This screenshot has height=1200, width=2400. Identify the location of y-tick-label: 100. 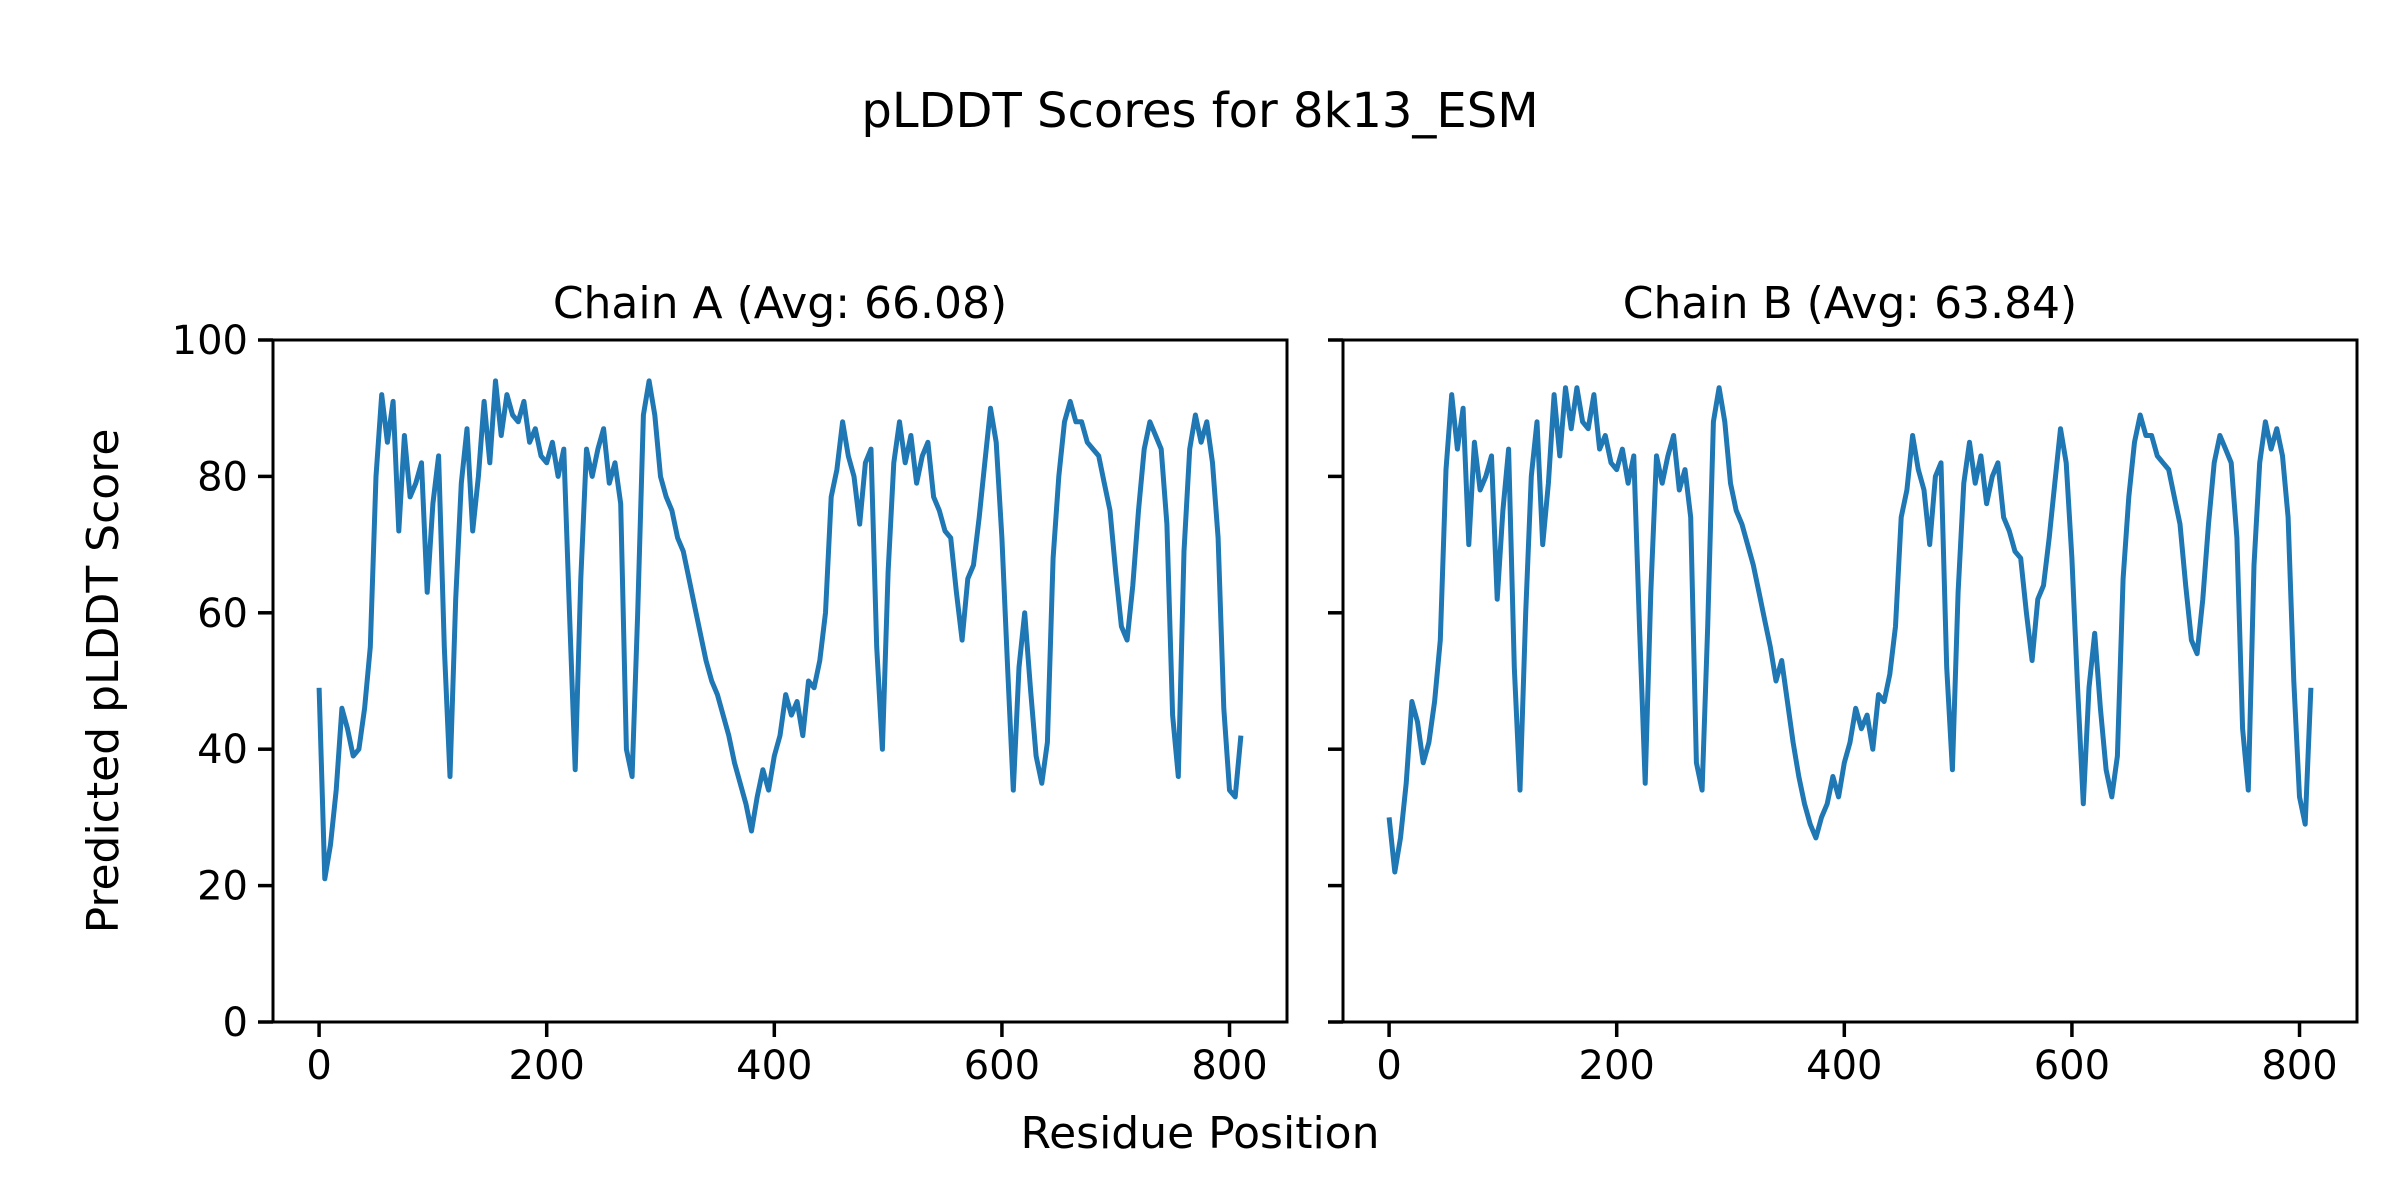
(210, 341).